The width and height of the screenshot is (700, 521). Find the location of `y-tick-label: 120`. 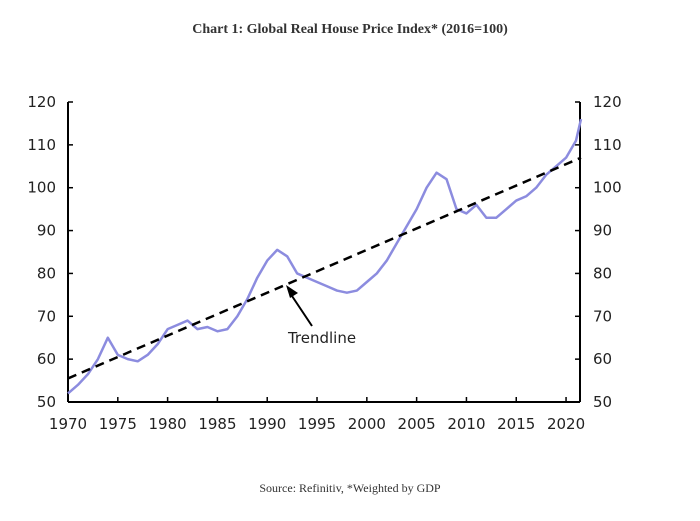

y-tick-label: 120 is located at coordinates (41, 102).